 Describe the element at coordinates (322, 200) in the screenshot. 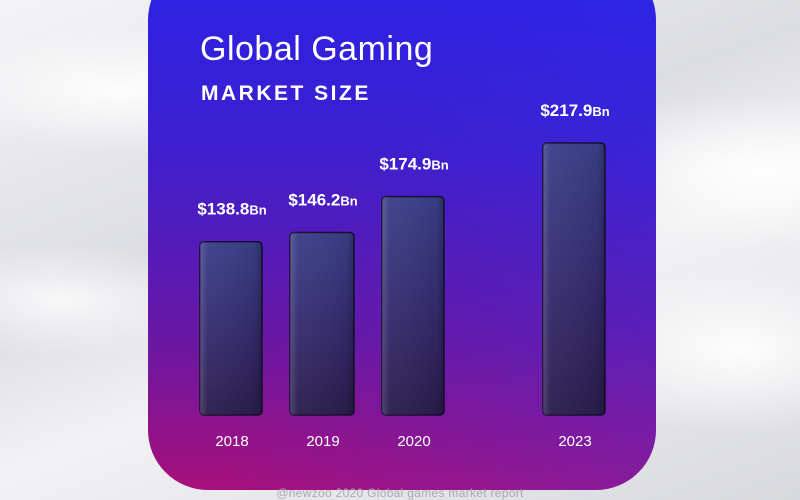

I see `value-label-2019: $146.2Bn` at that location.